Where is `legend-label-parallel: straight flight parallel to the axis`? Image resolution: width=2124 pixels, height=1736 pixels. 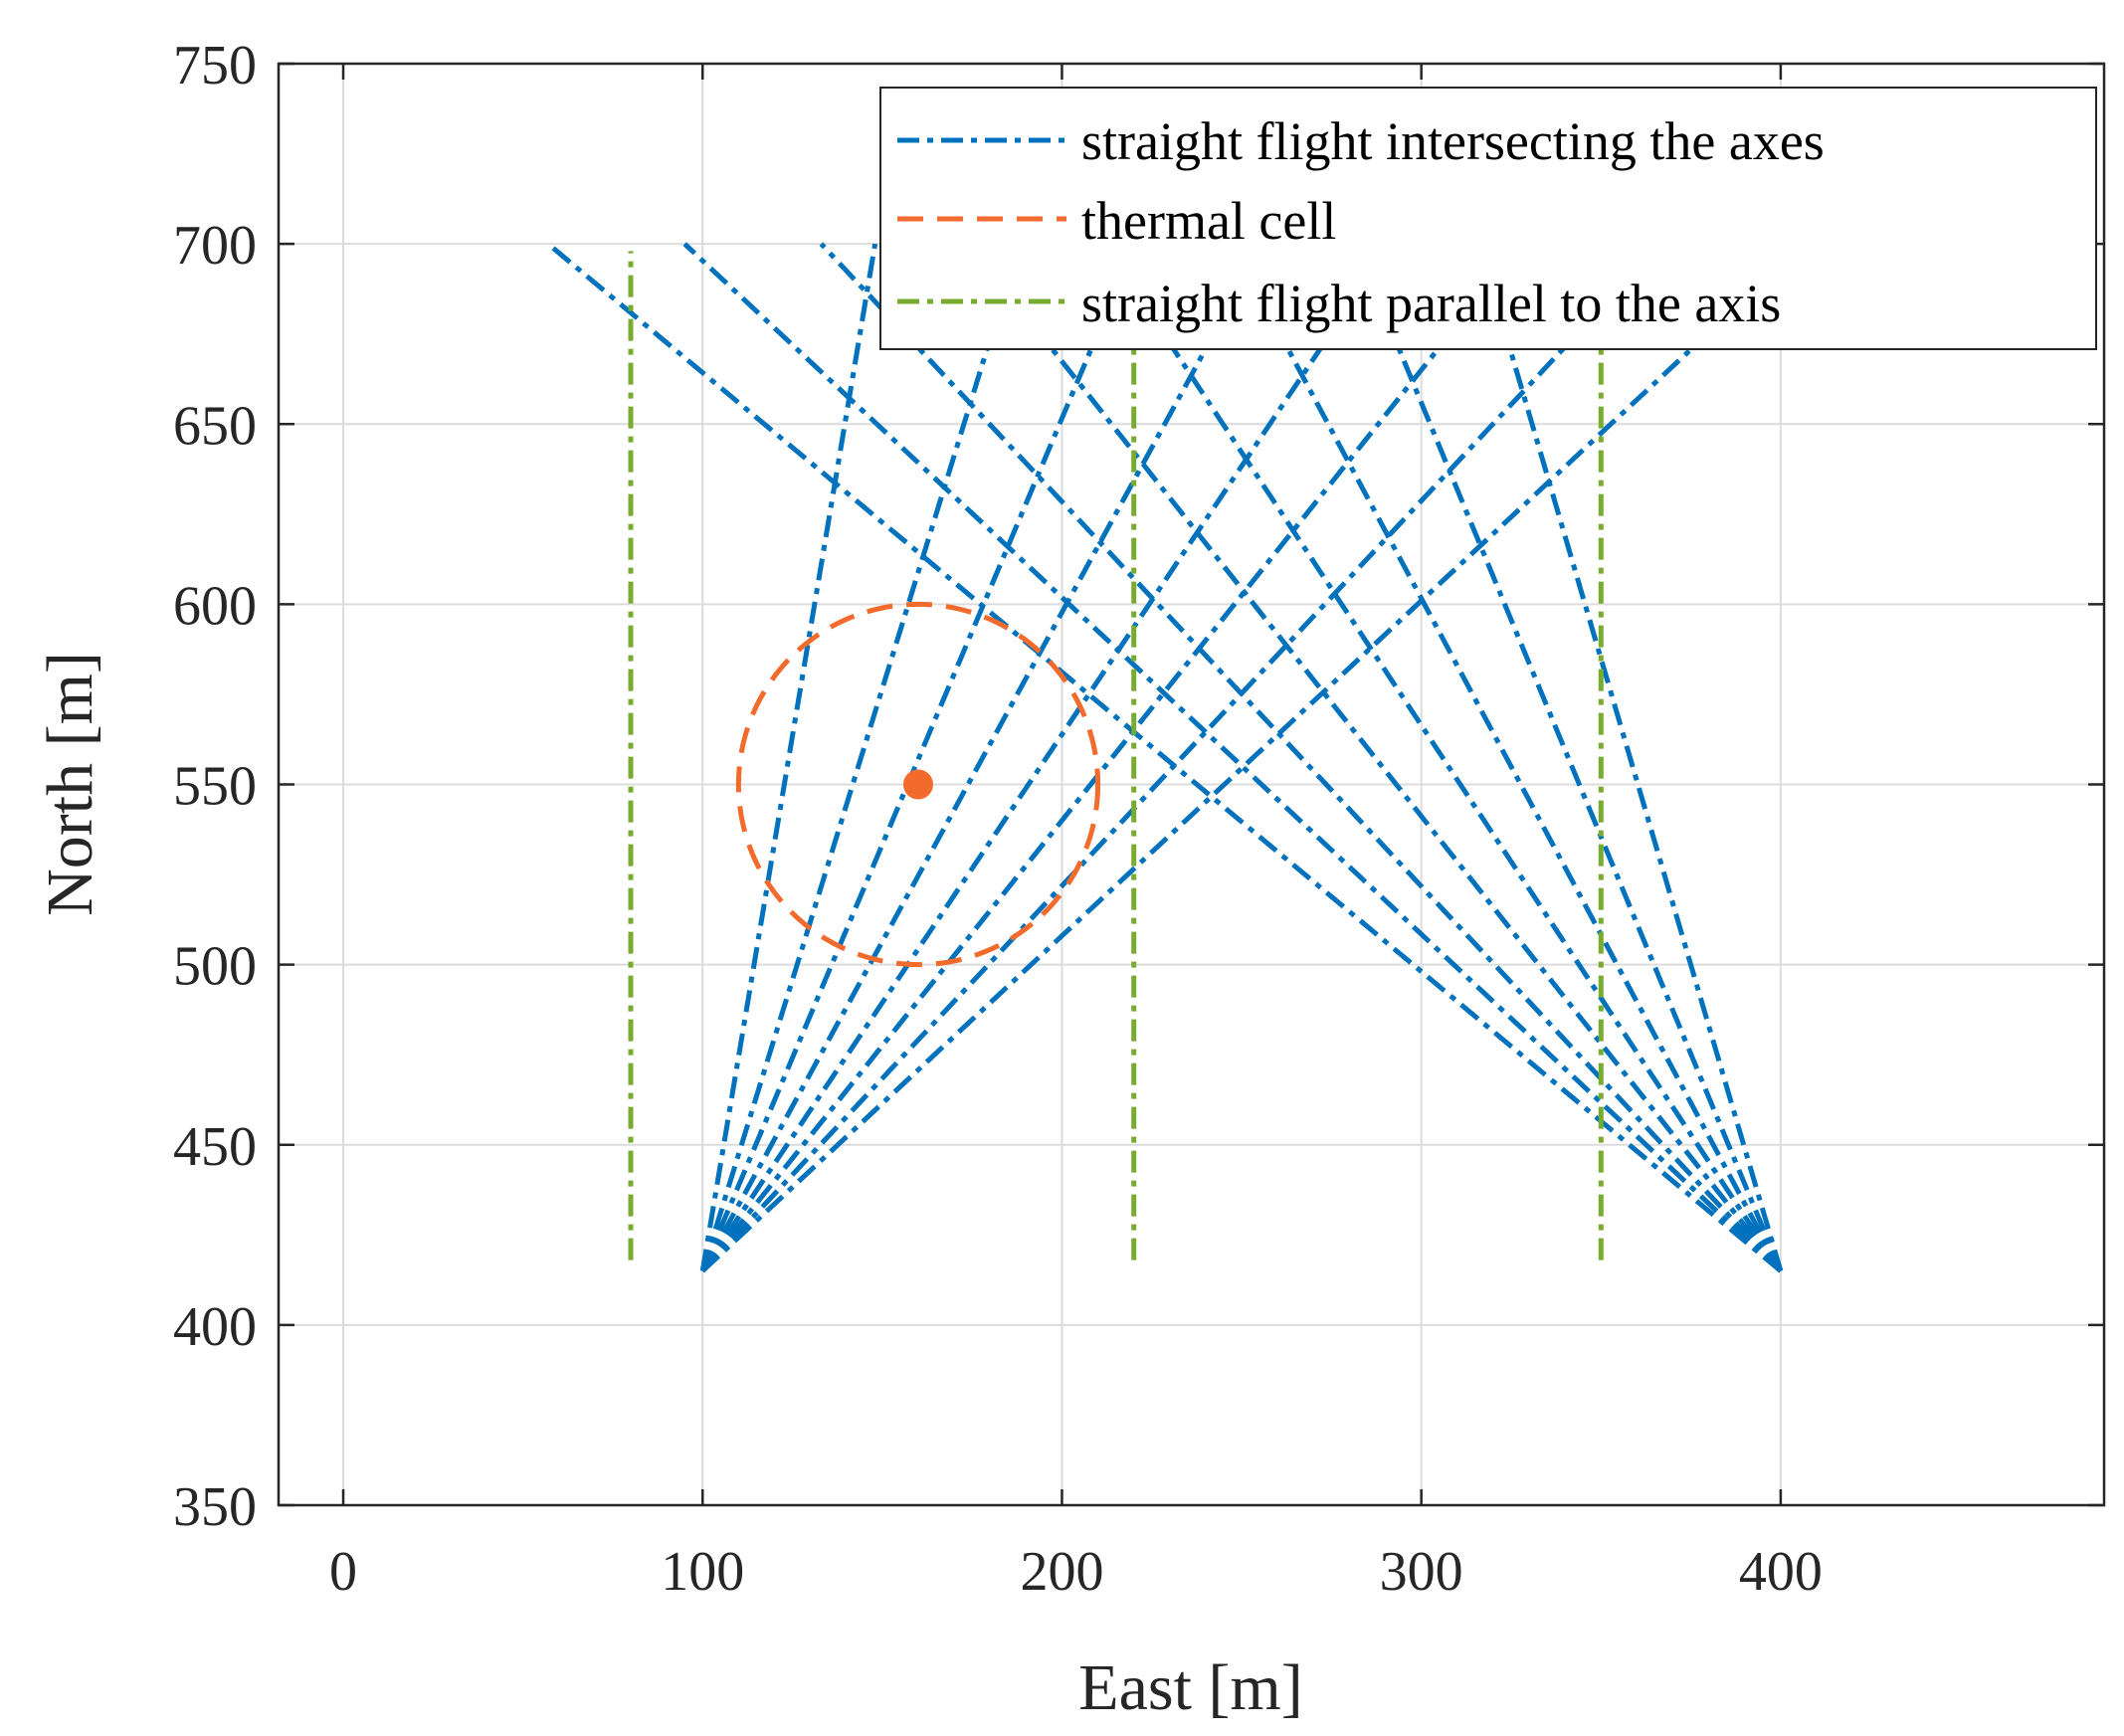
legend-label-parallel: straight flight parallel to the axis is located at coordinates (1431, 304).